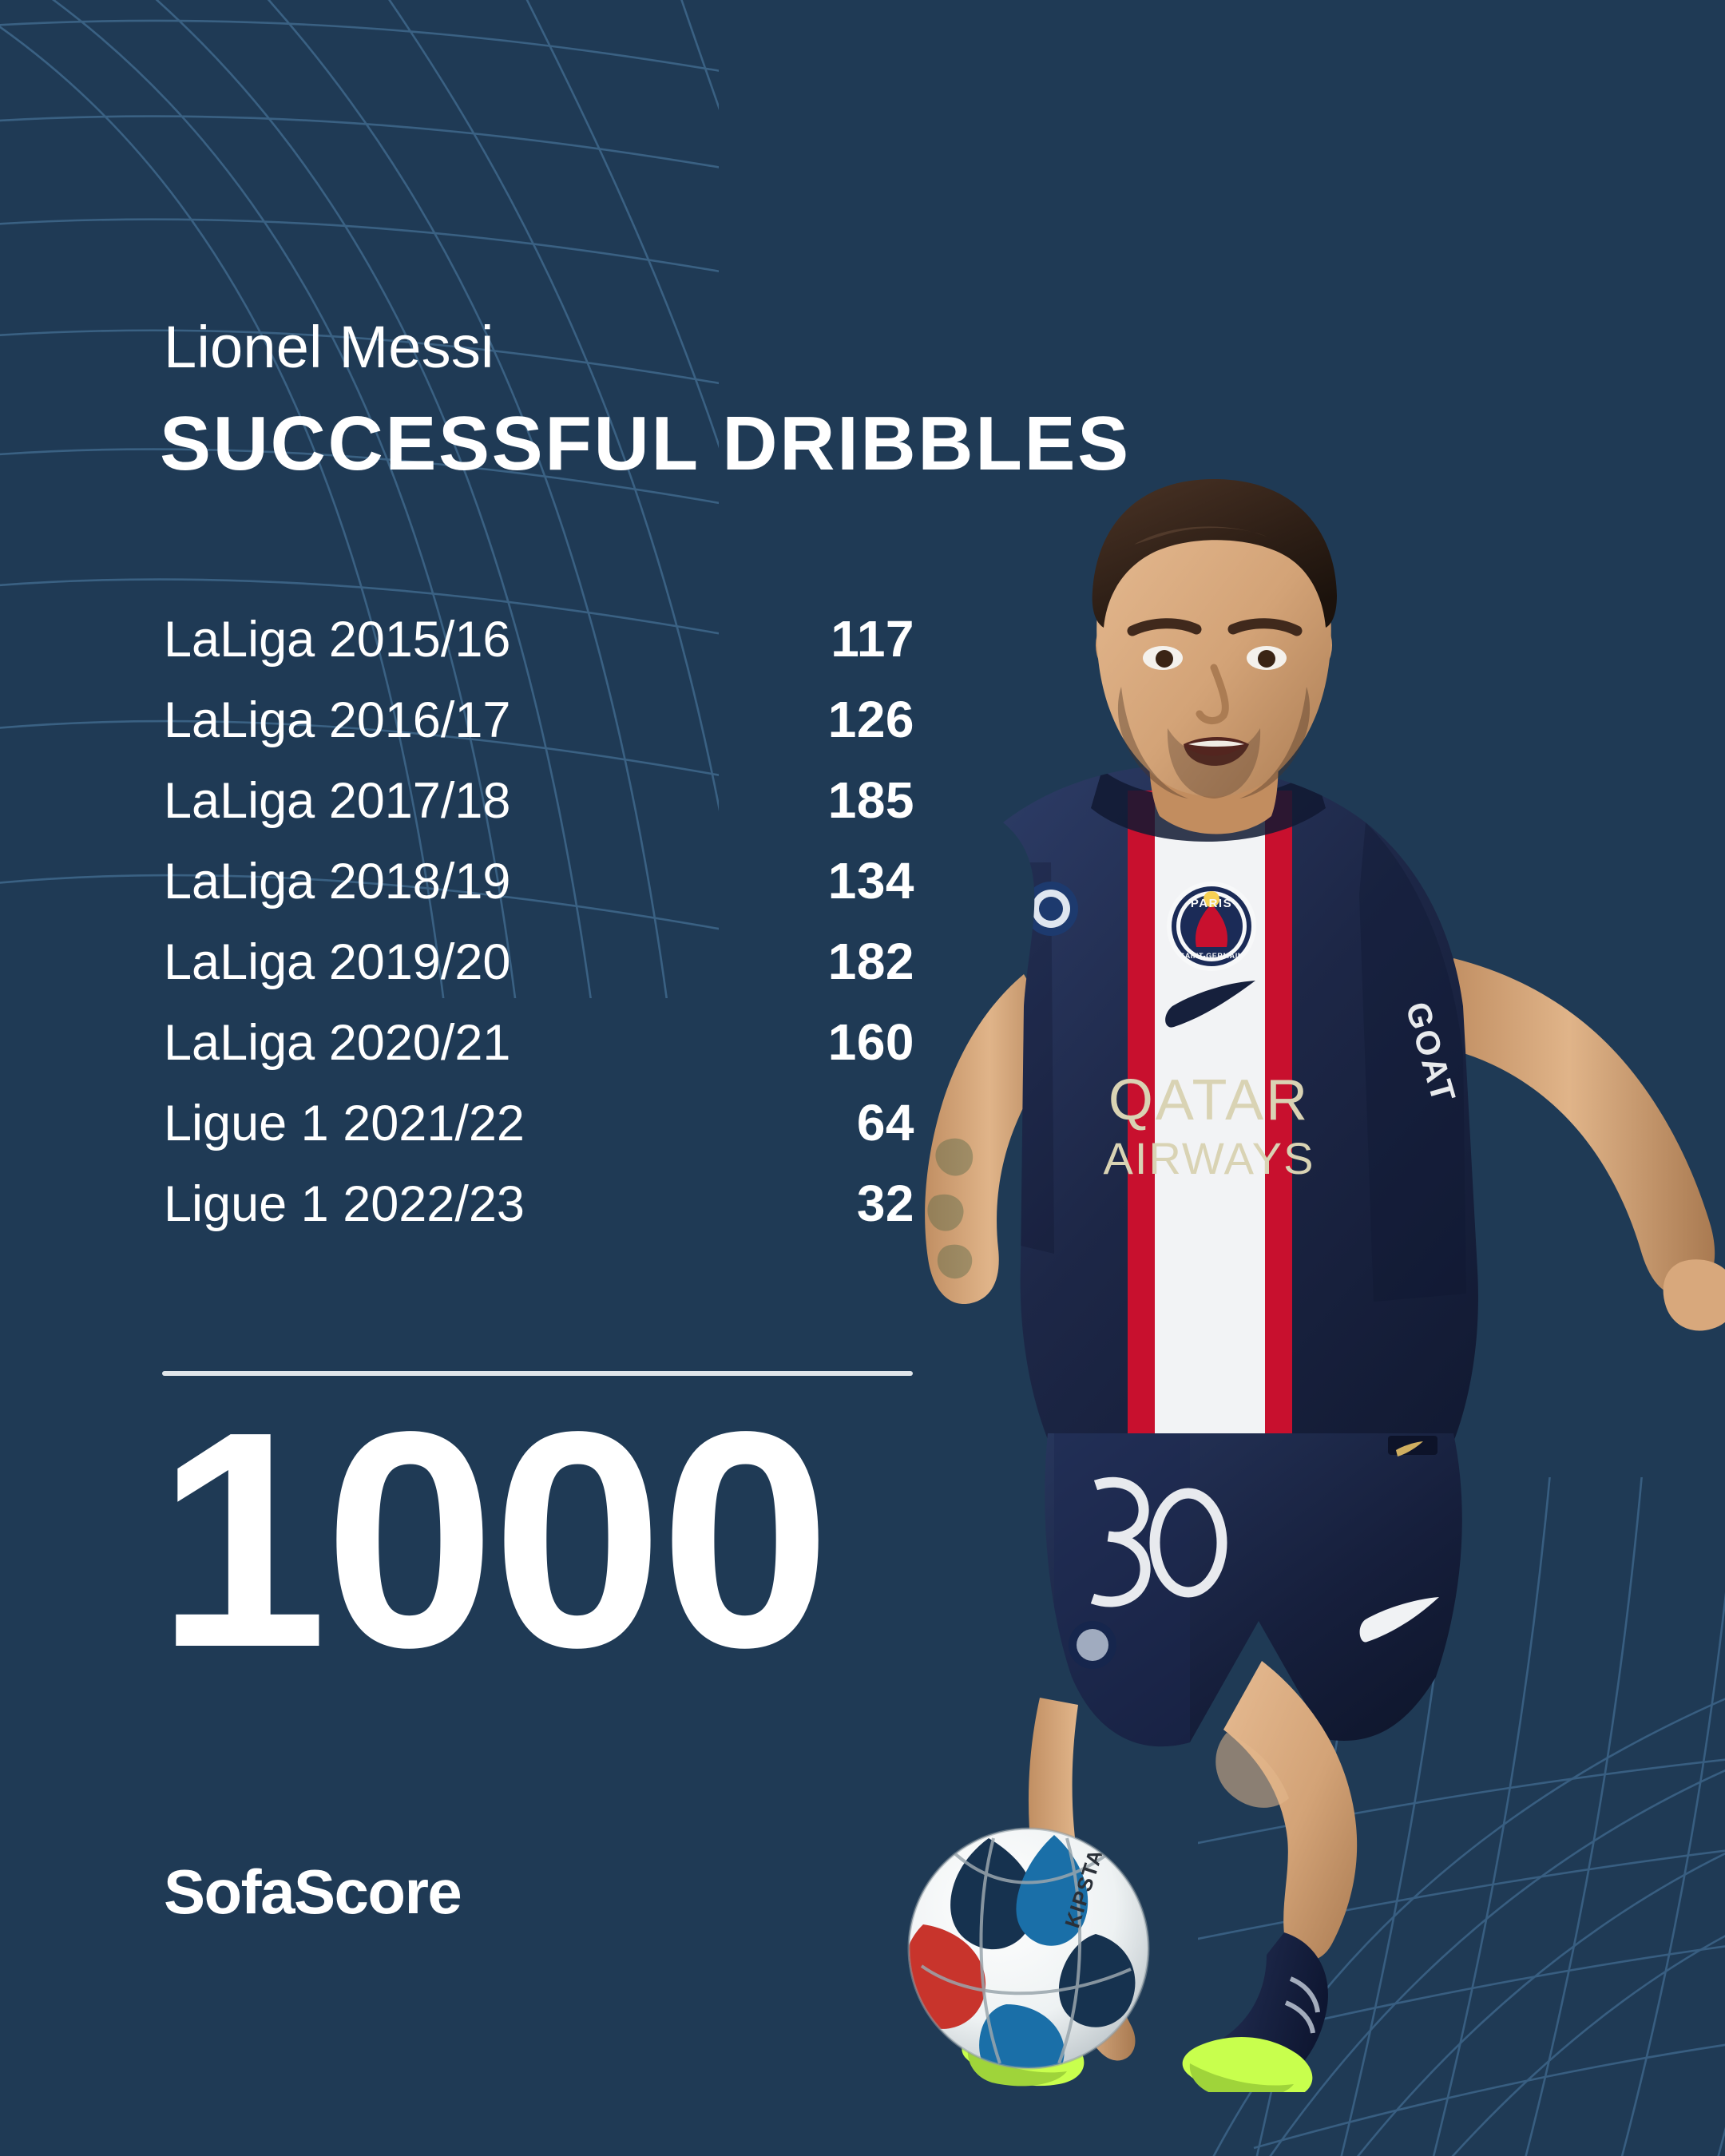  What do you see at coordinates (1179, 1875) in the screenshot?
I see `player-legs` at bounding box center [1179, 1875].